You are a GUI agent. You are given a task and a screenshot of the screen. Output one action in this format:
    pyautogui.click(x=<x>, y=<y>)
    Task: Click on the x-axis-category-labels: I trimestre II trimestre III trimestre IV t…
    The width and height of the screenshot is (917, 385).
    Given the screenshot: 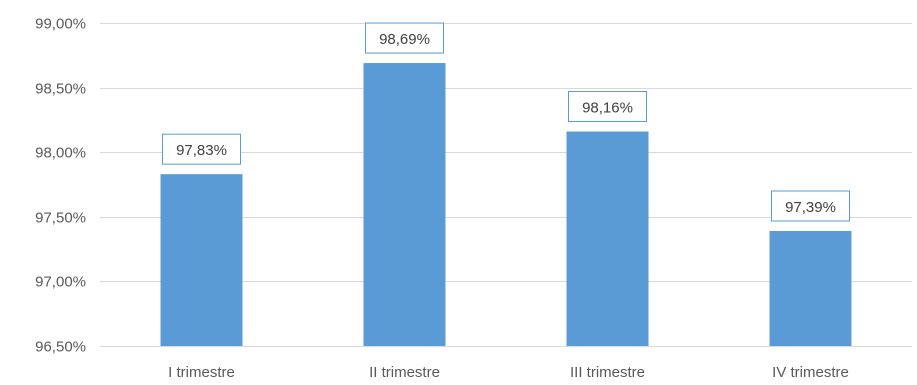 What is the action you would take?
    pyautogui.click(x=508, y=372)
    